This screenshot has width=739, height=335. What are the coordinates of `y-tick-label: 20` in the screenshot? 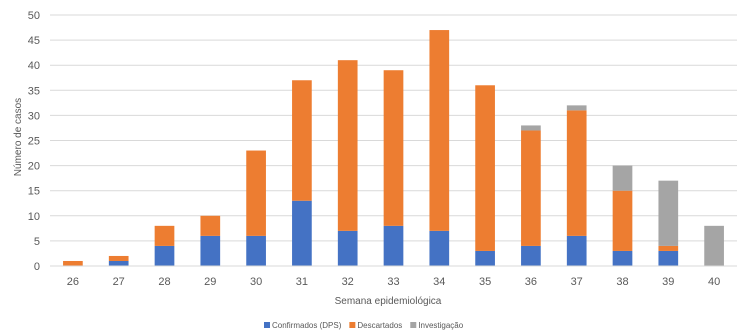 It's located at (34, 167).